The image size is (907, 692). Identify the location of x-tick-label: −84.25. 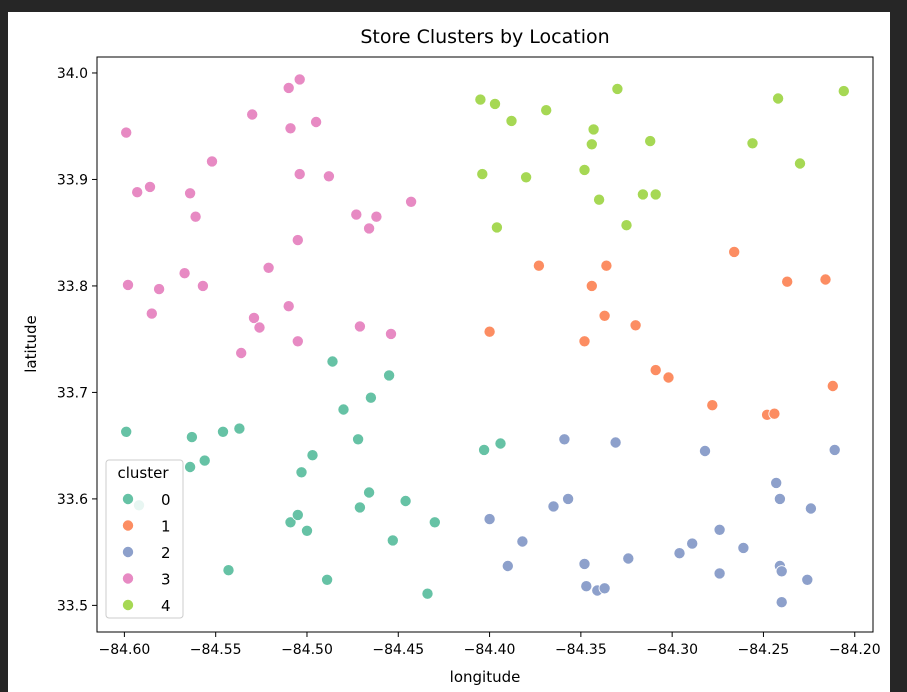
(764, 650).